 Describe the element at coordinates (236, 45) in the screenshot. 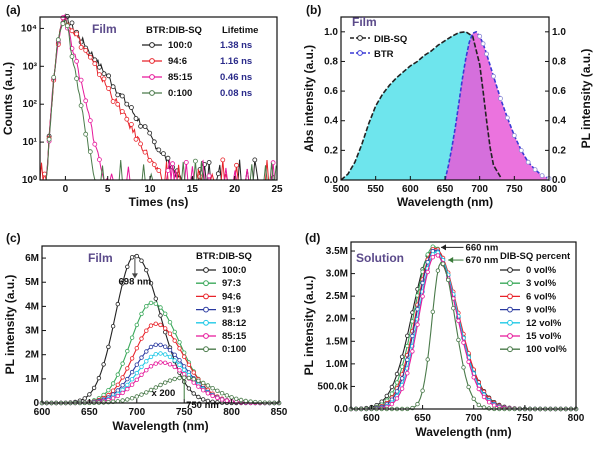

I see `lifetime-label: 1.38 ns` at that location.